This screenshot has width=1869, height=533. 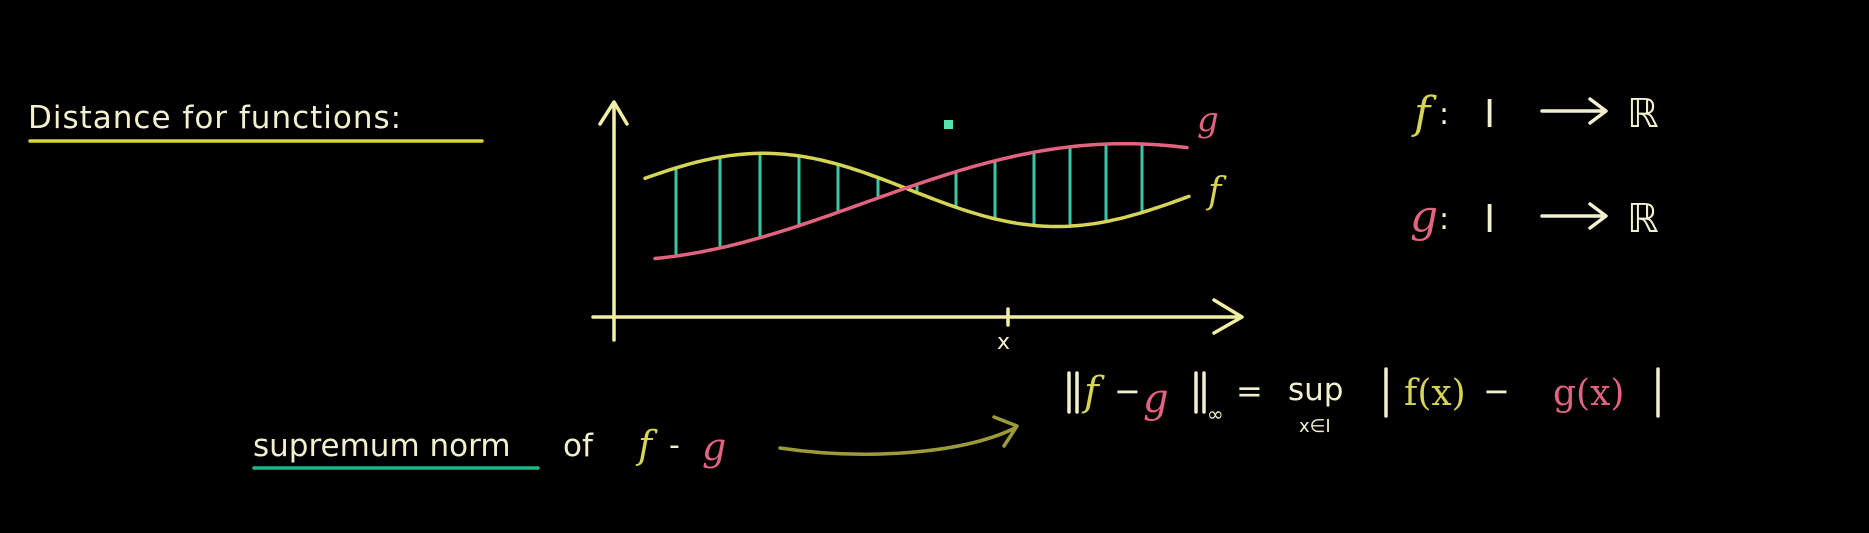 I want to click on marker-dot, so click(x=948, y=124).